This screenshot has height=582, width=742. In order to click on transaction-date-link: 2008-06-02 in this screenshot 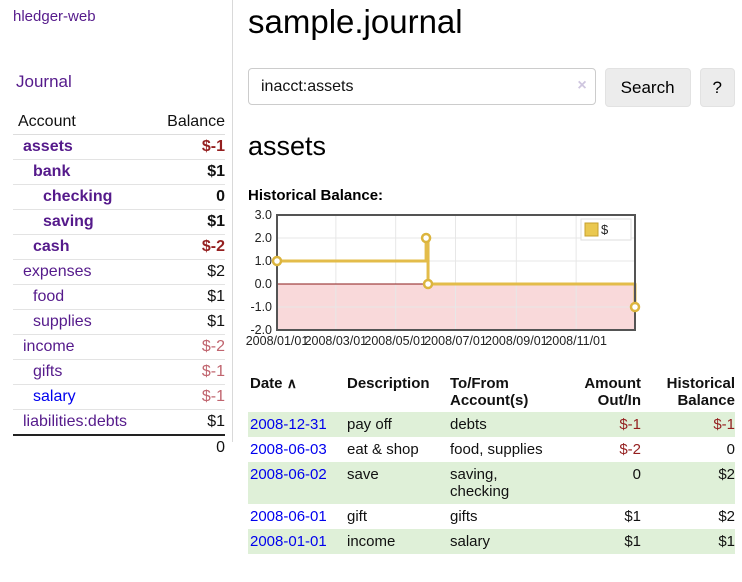, I will do `click(288, 474)`.